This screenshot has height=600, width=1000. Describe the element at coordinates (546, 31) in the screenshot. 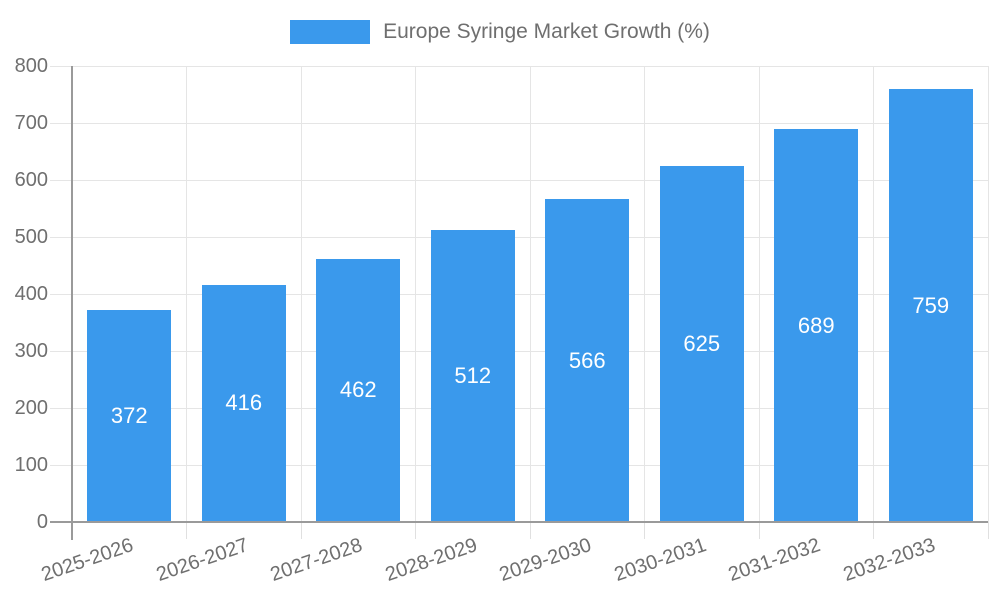

I see `legend-label: Europe Syringe Market Growth (%)` at that location.